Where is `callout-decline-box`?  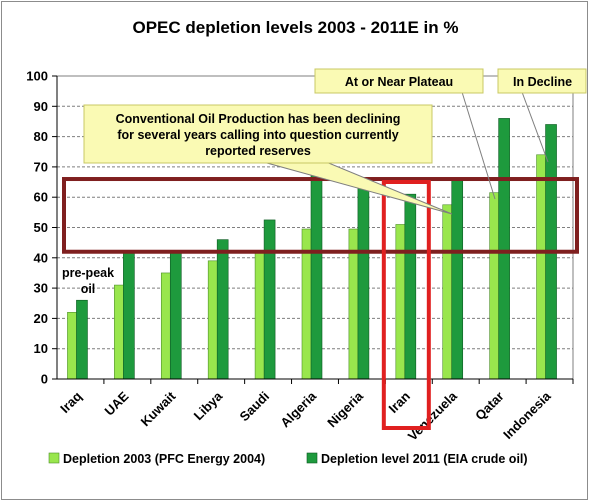 callout-decline-box is located at coordinates (542, 81).